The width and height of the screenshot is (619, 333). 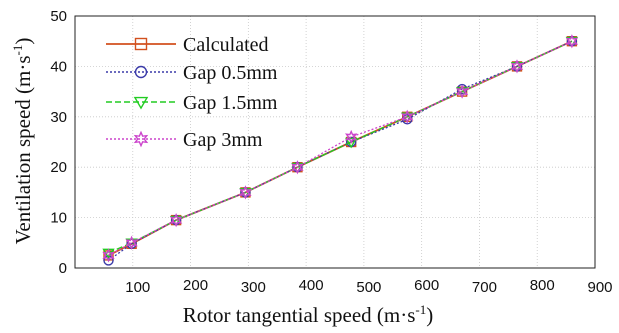 What do you see at coordinates (484, 287) in the screenshot?
I see `x-tick-label: 700` at bounding box center [484, 287].